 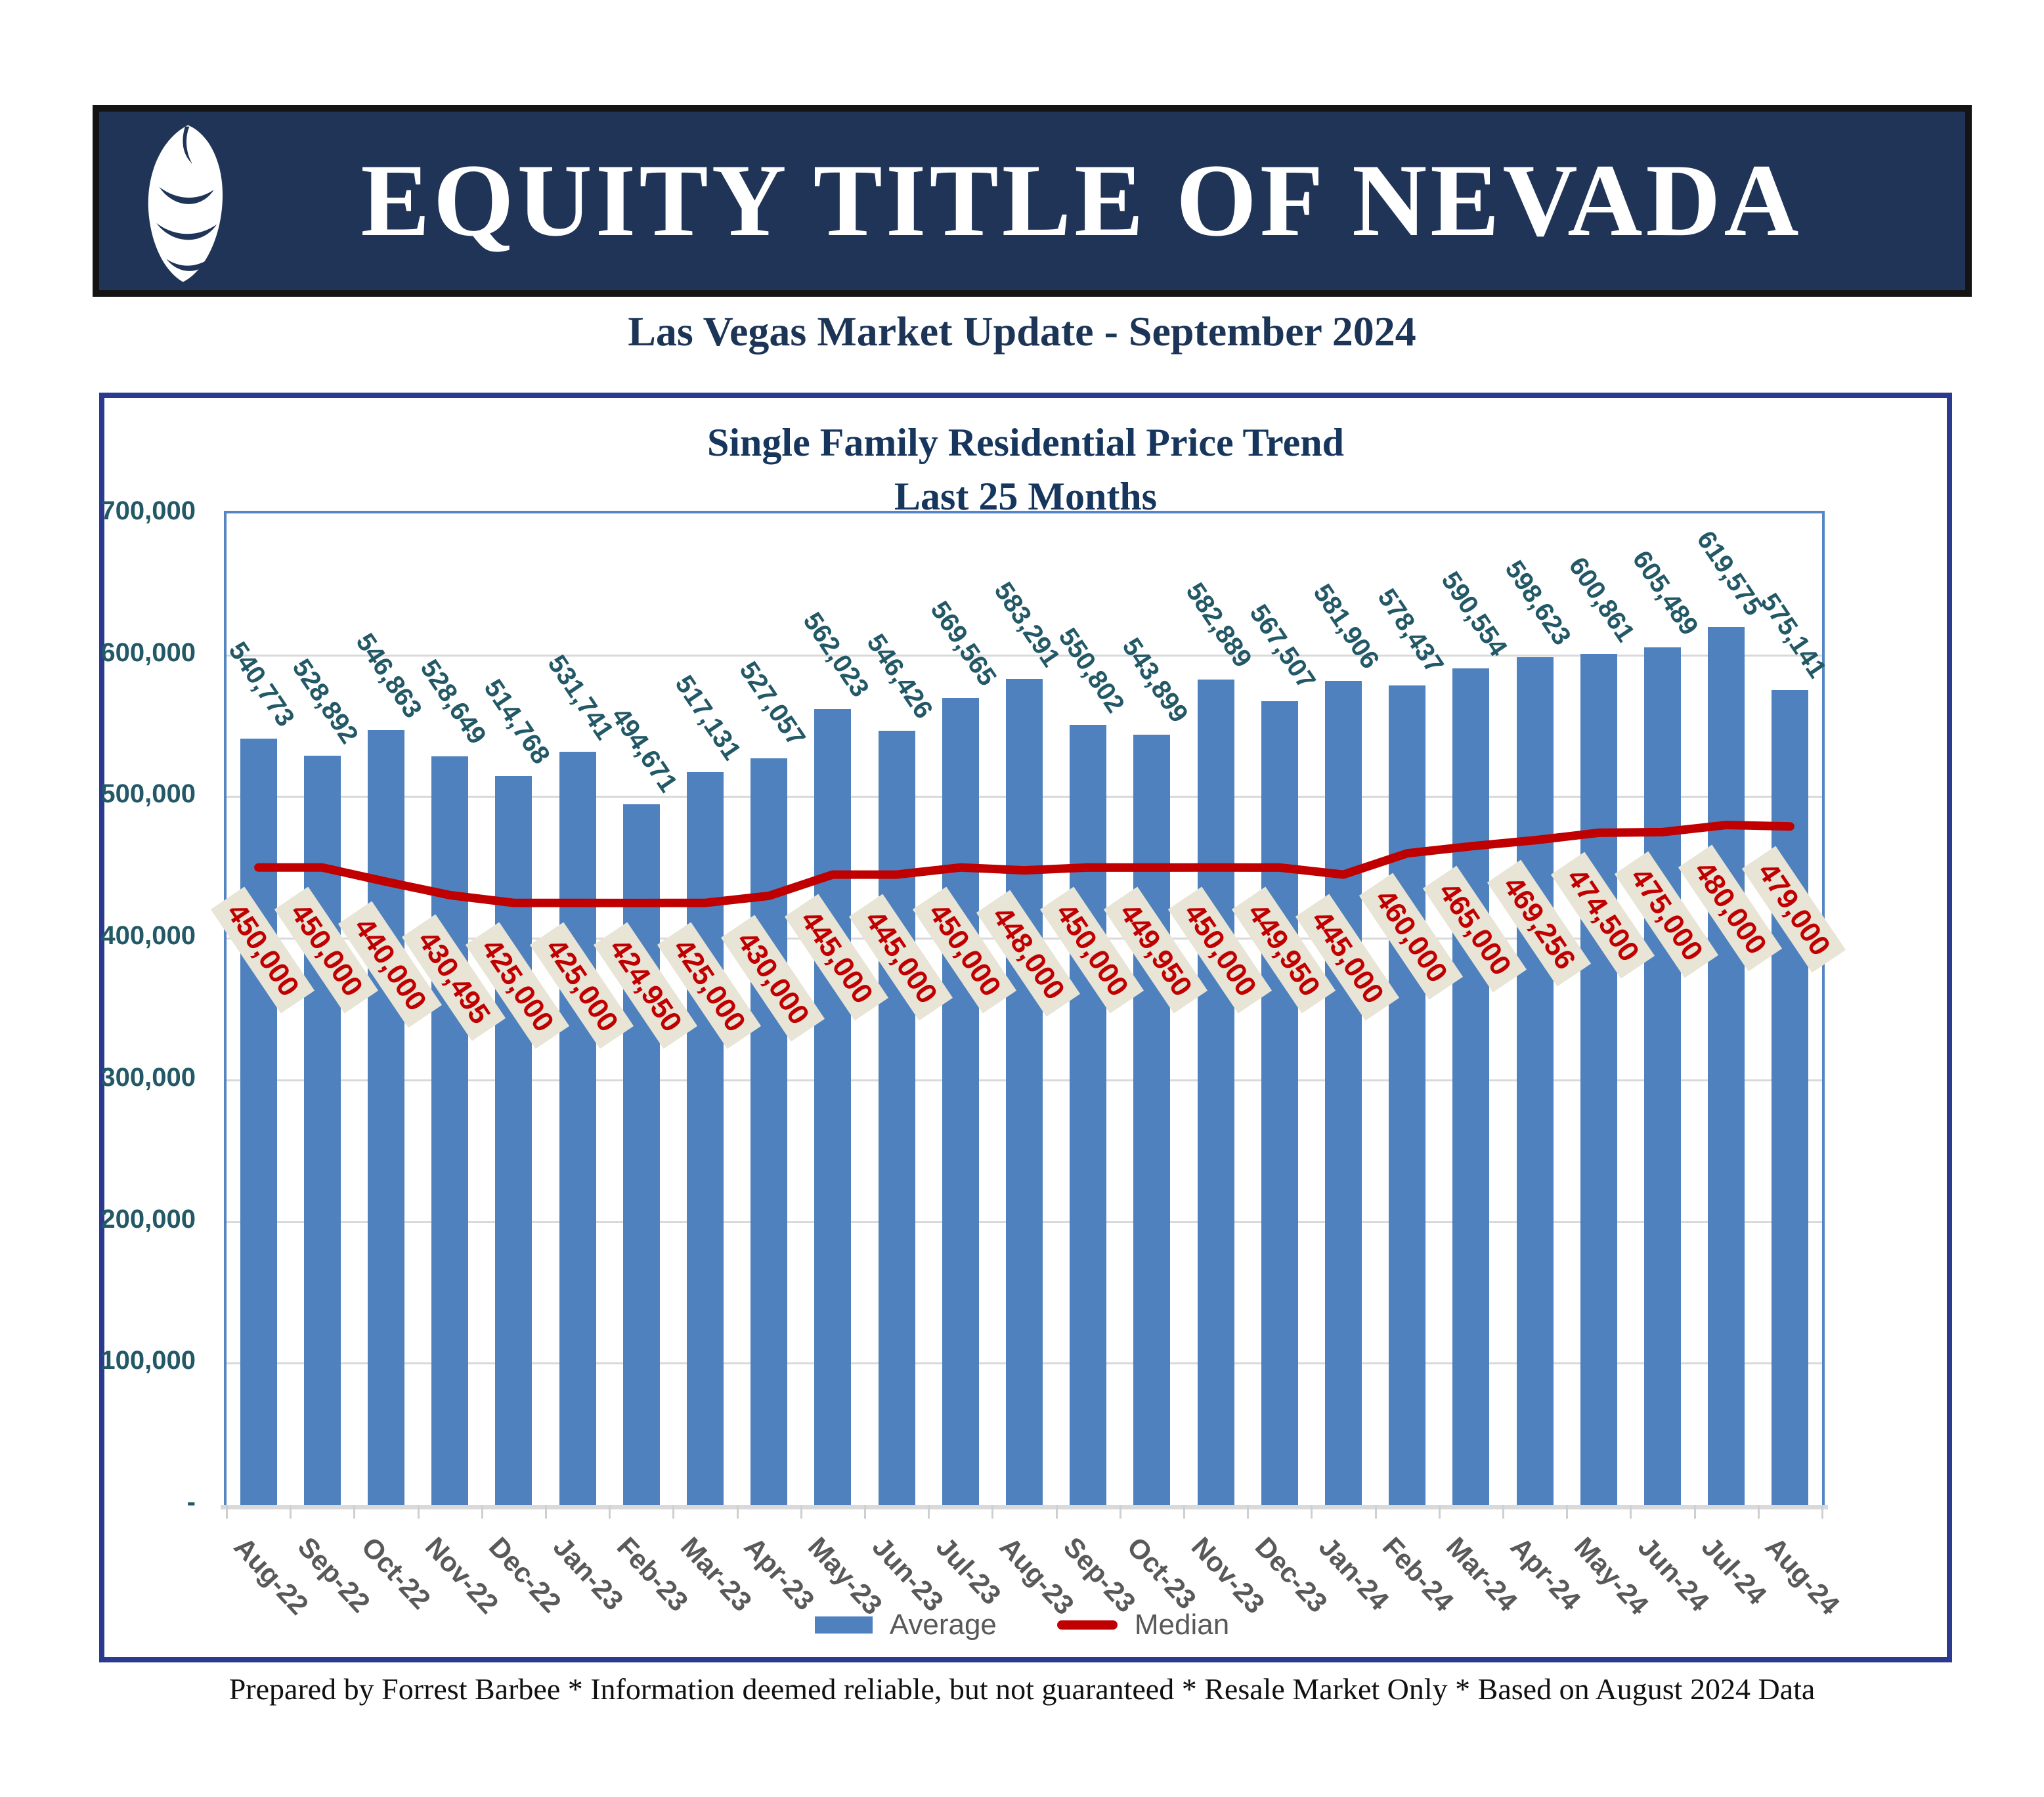 What do you see at coordinates (261, 685) in the screenshot?
I see `average-bar-value-label: 540,773` at bounding box center [261, 685].